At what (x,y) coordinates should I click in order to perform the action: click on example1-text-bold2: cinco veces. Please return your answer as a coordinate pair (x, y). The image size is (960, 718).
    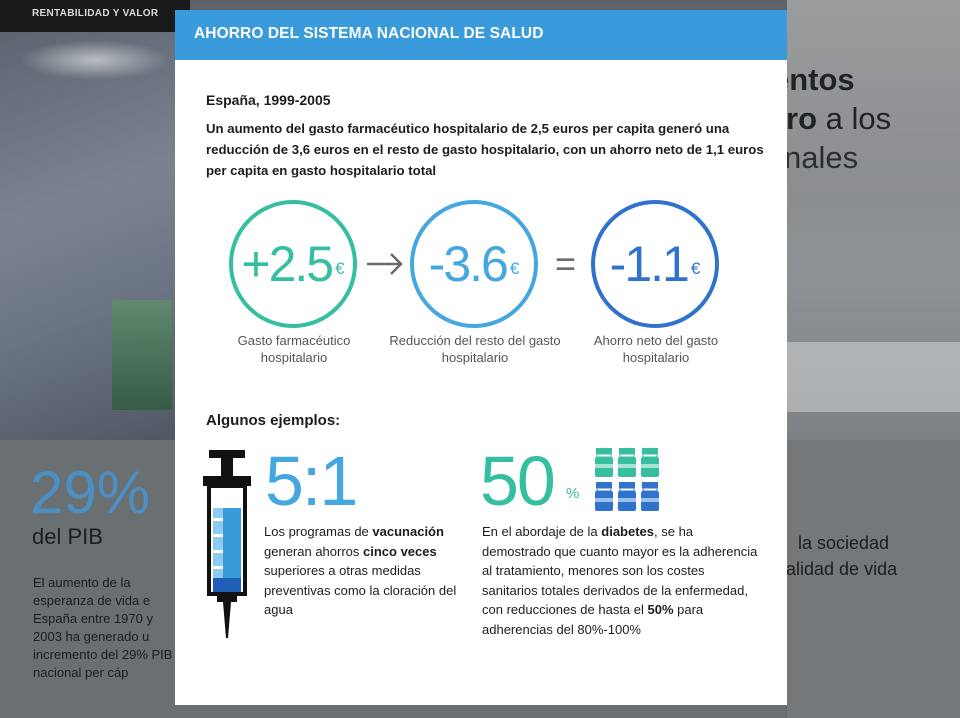
    Looking at the image, I should click on (400, 551).